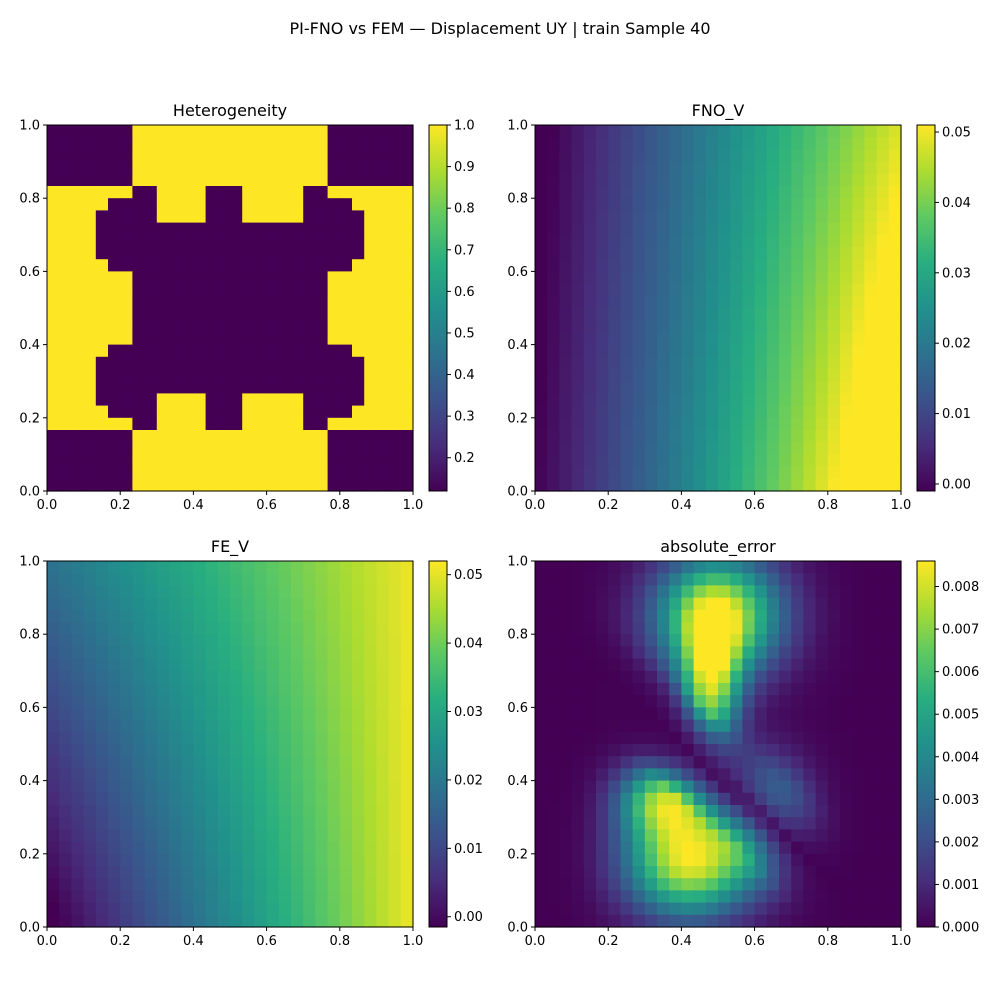 The image size is (1000, 1000). What do you see at coordinates (230, 744) in the screenshot?
I see `axes-frame` at bounding box center [230, 744].